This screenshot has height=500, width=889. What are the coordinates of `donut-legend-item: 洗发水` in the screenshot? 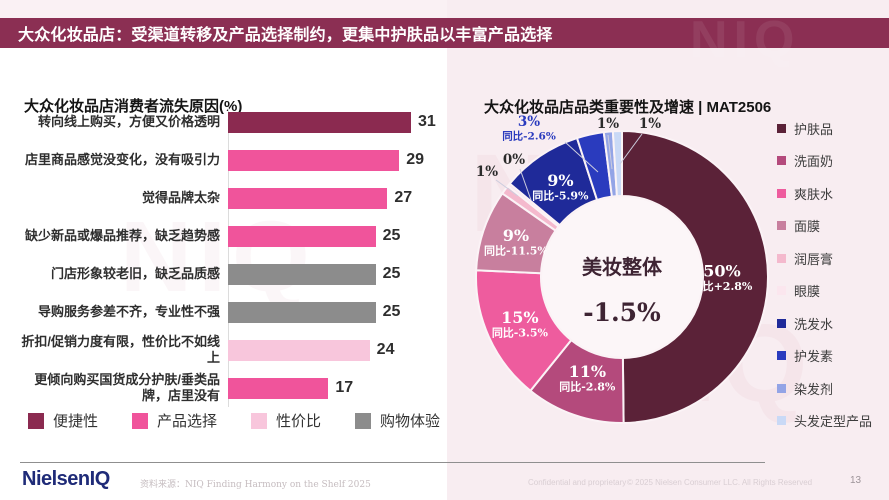 It's located at (824, 324).